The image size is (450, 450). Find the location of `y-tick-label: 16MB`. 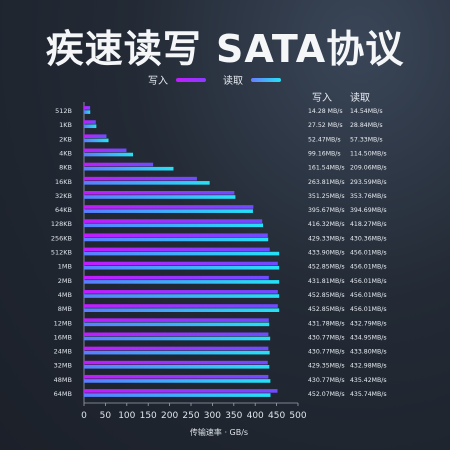

y-tick-label: 16MB is located at coordinates (63, 337).